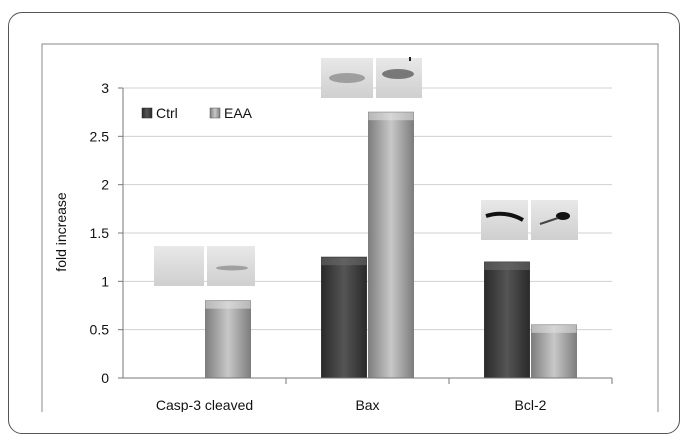 The height and width of the screenshot is (434, 683). I want to click on blot-inset-casp3, so click(204, 266).